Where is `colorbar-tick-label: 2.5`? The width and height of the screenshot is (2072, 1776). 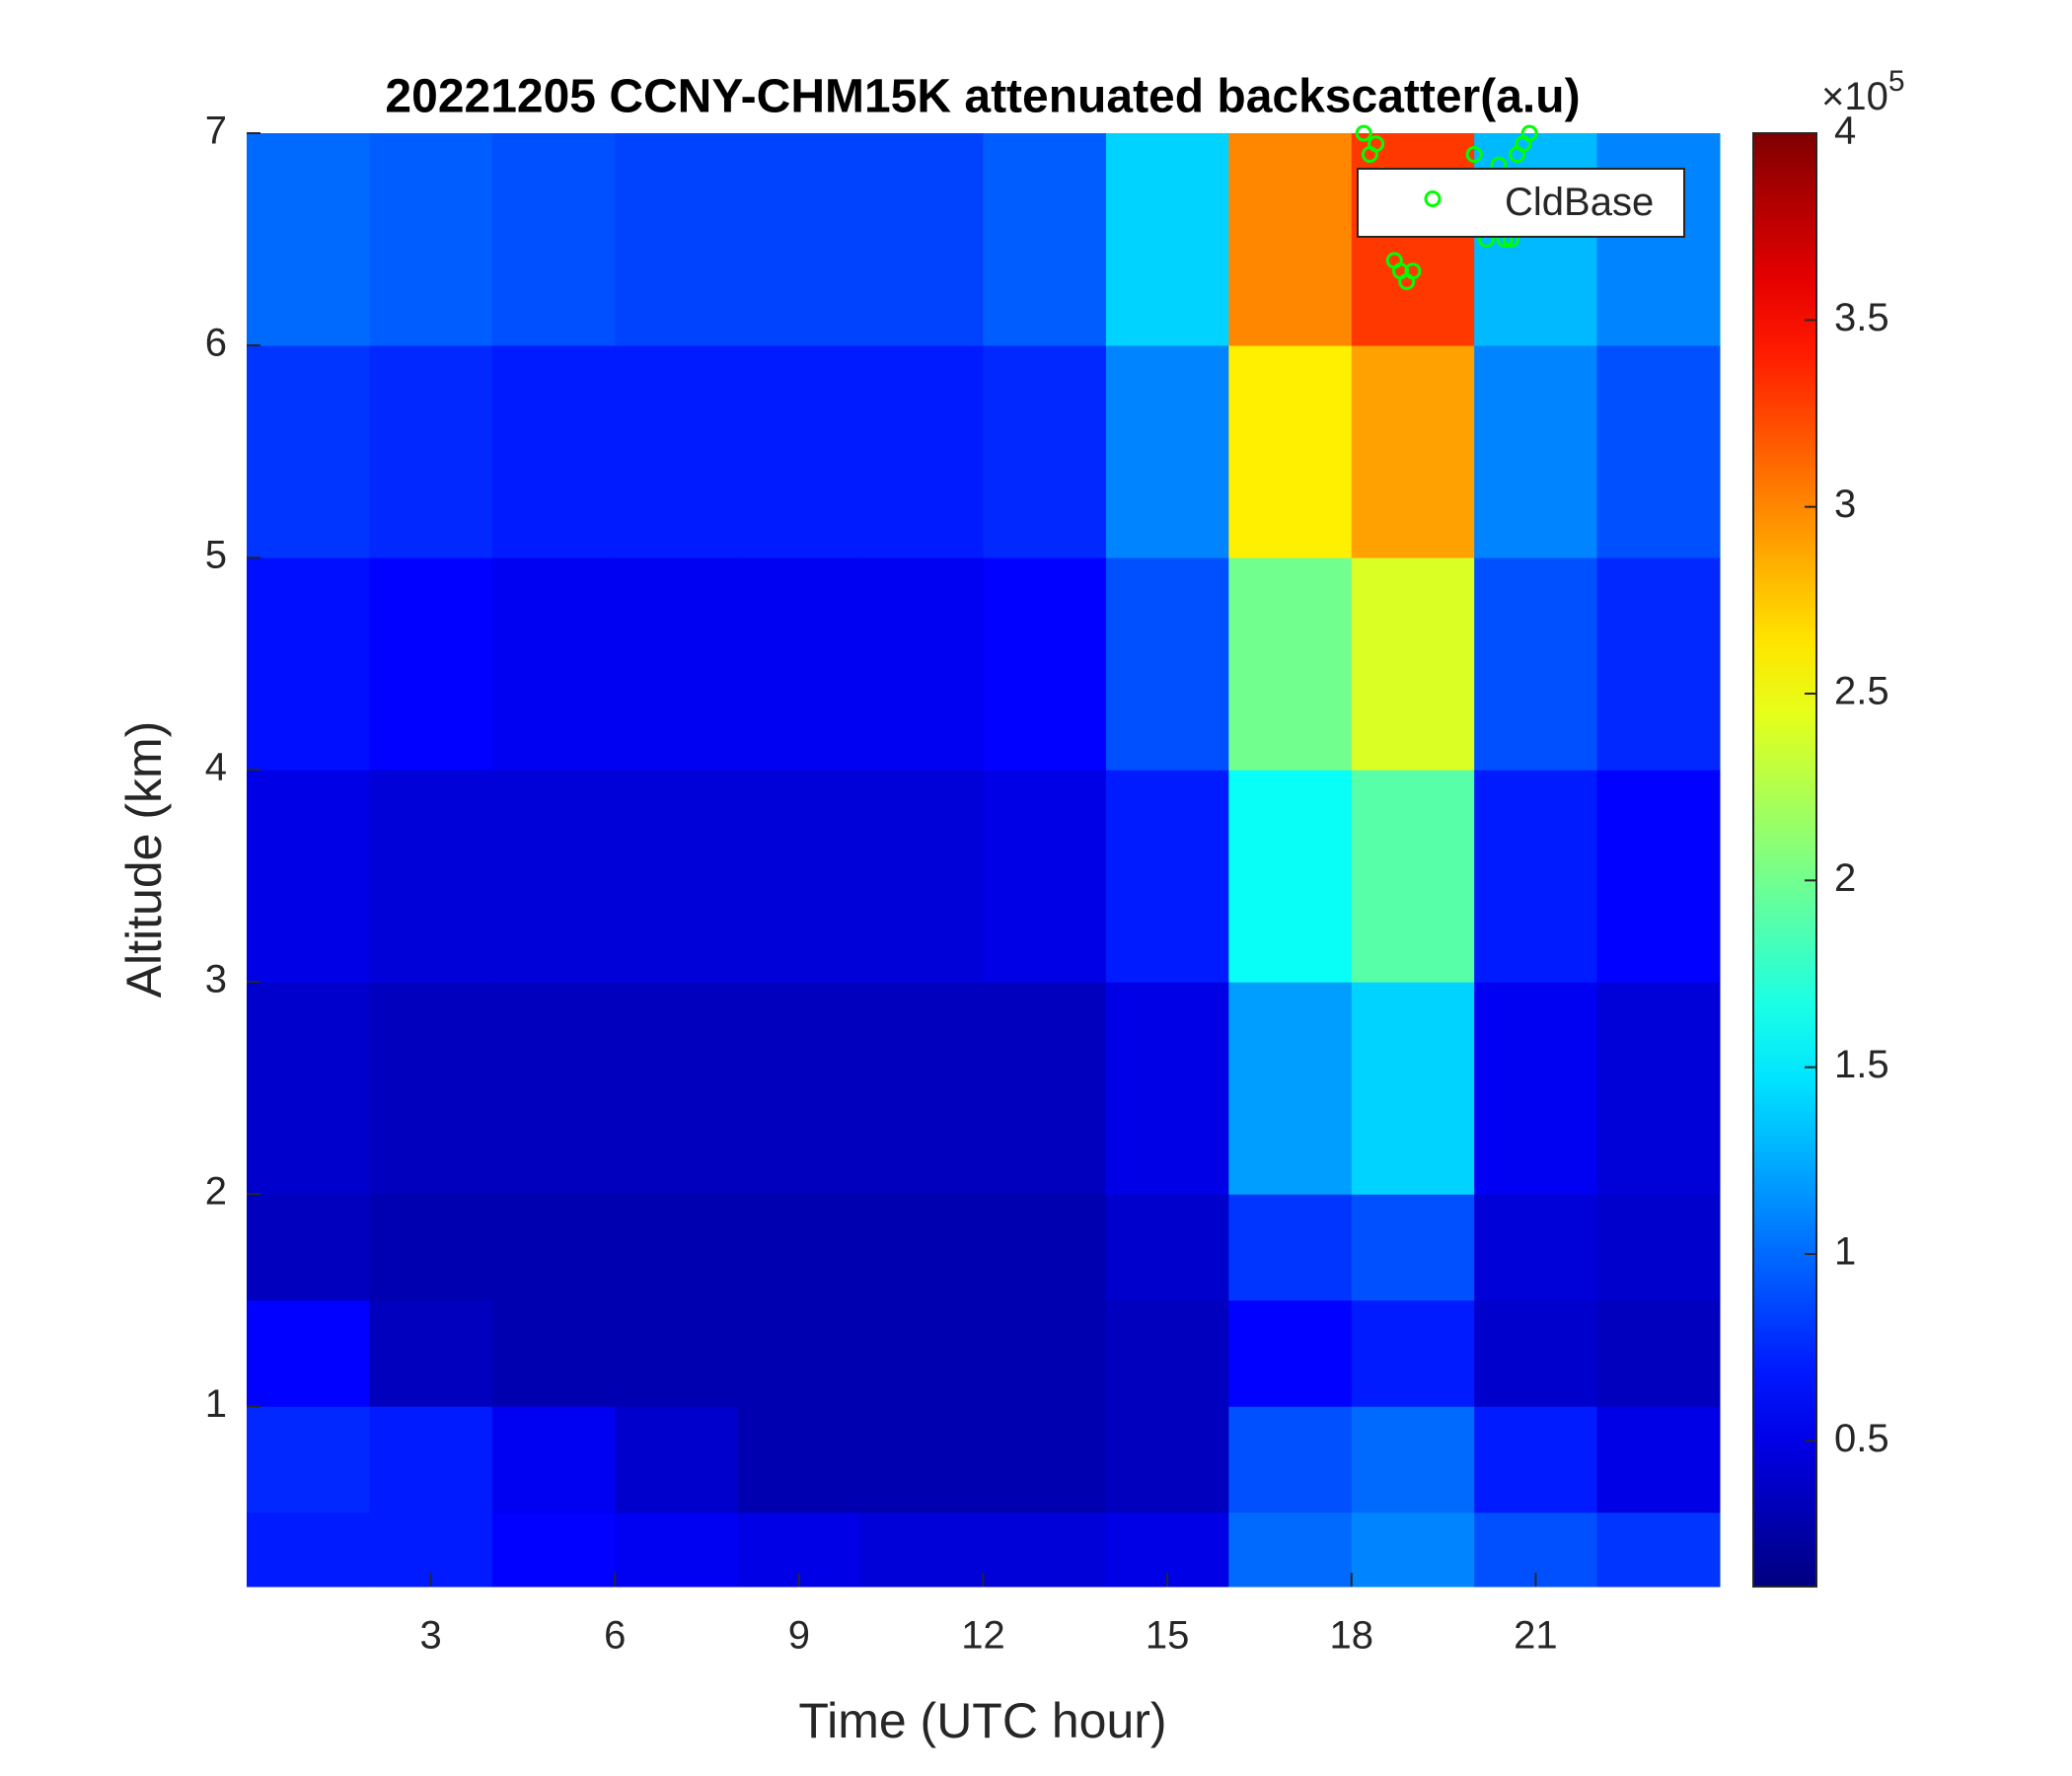 colorbar-tick-label: 2.5 is located at coordinates (1862, 692).